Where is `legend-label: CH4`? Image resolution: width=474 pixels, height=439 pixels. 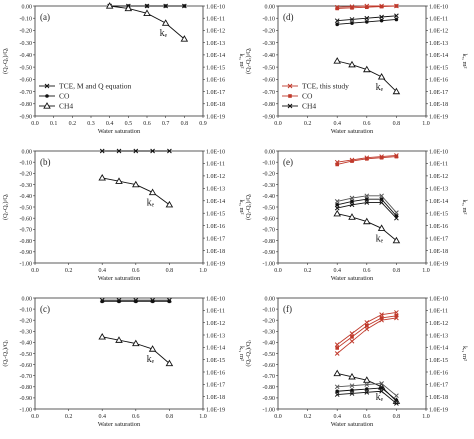
legend-label: CH4 is located at coordinates (309, 106).